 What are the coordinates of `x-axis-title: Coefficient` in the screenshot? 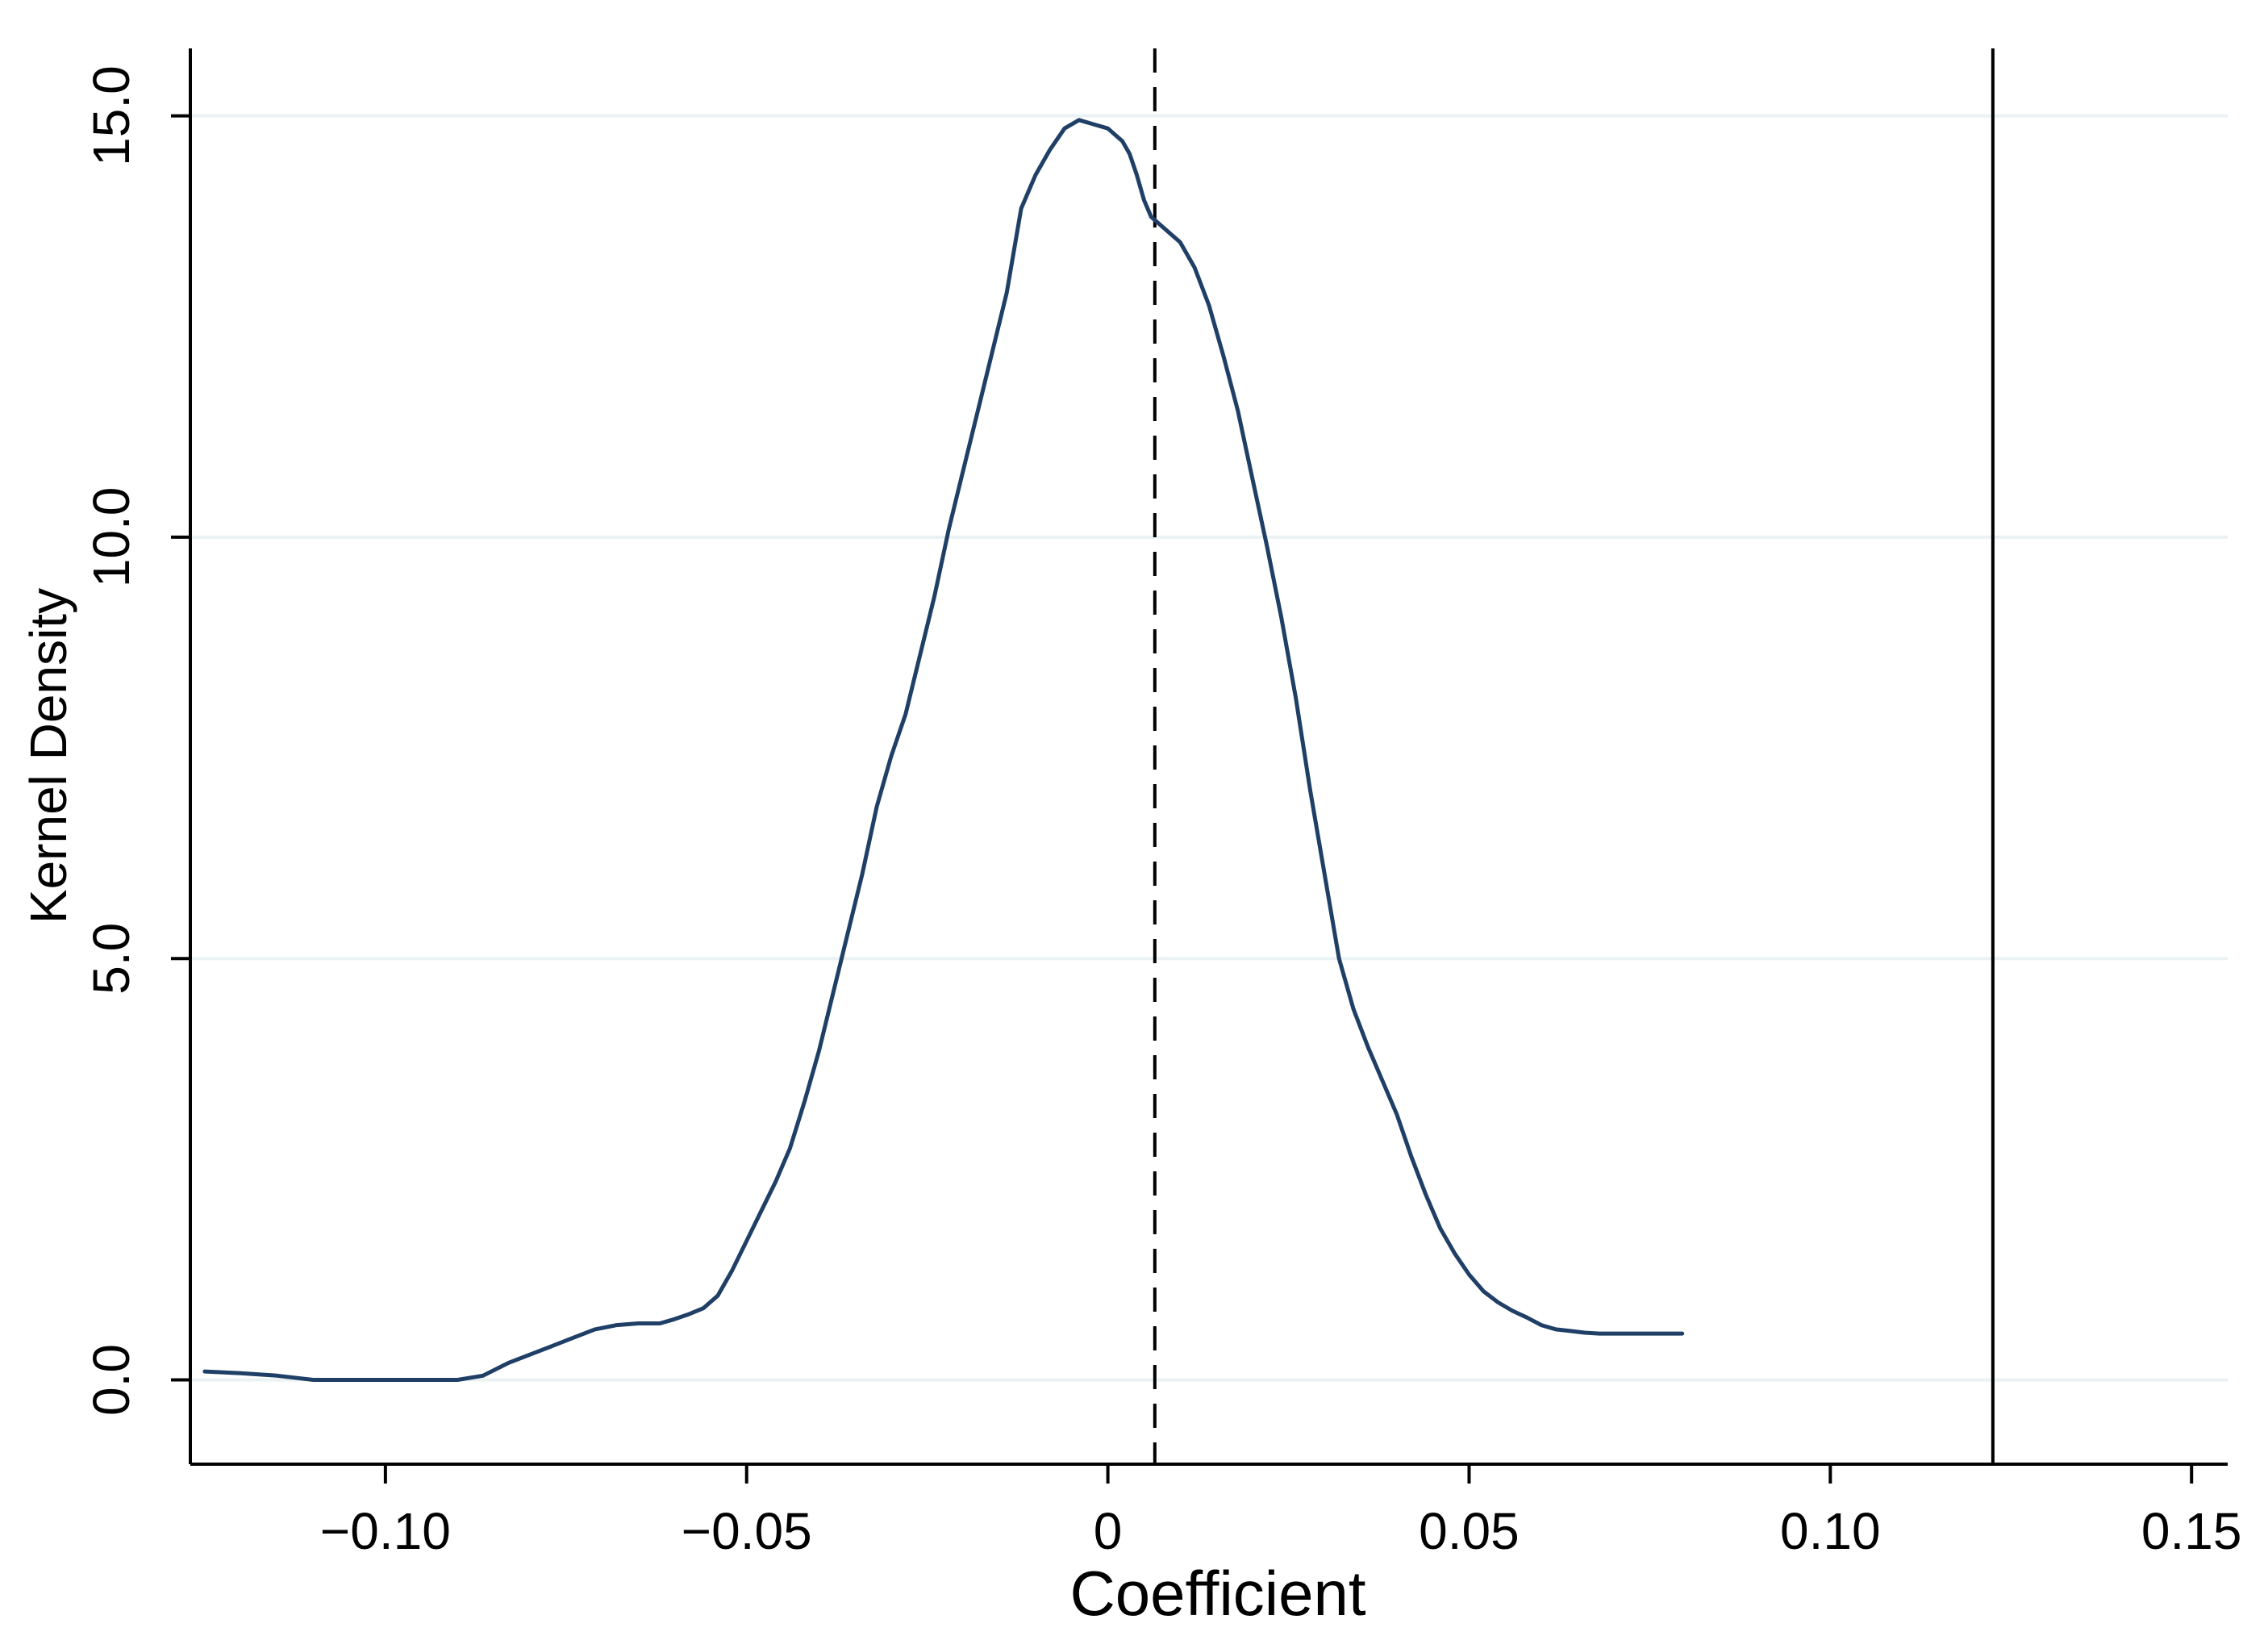 It's located at (1217, 1594).